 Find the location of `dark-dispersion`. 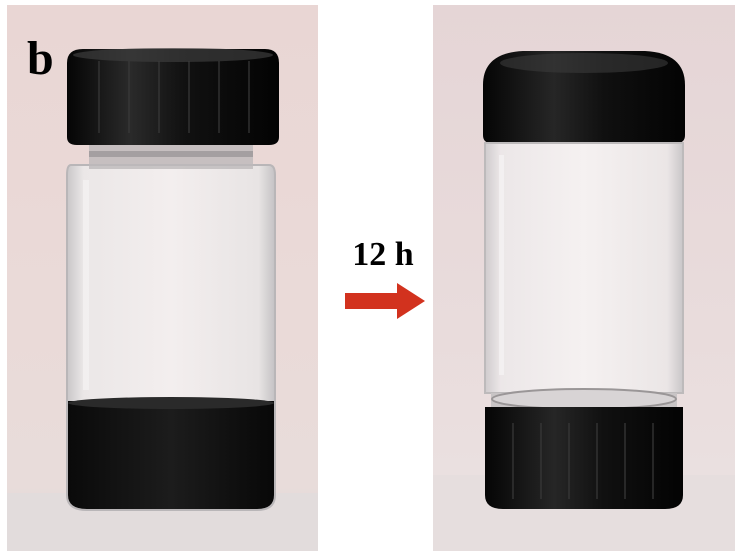

dark-dispersion is located at coordinates (171, 455).